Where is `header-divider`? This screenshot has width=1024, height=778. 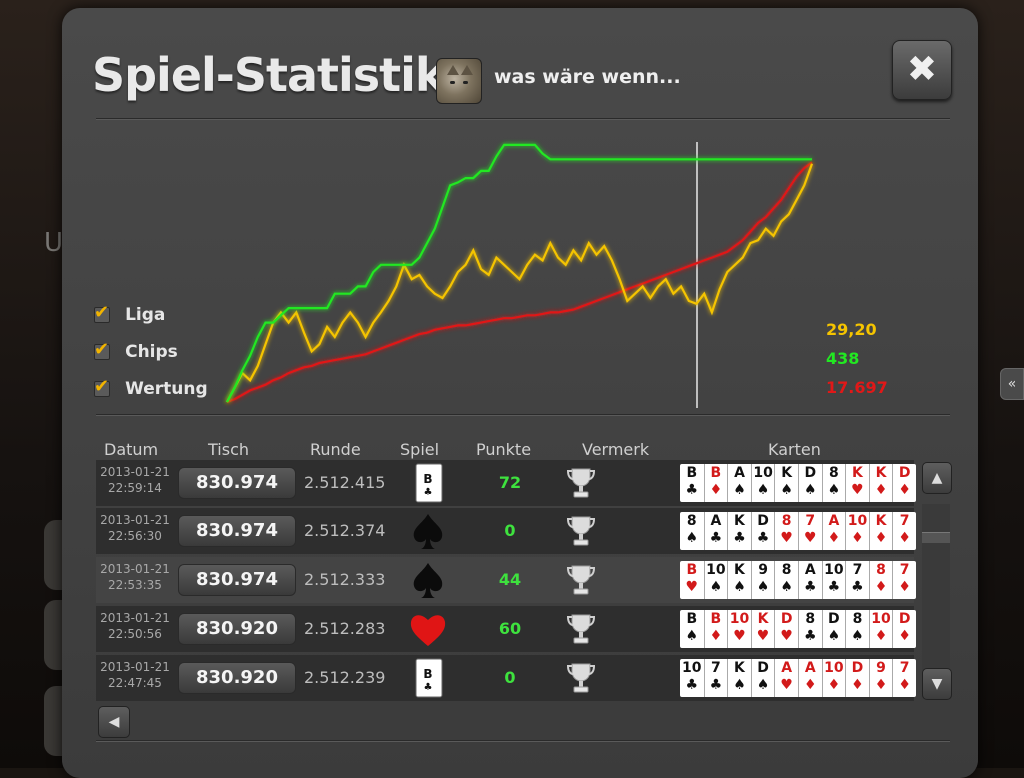 header-divider is located at coordinates (523, 119).